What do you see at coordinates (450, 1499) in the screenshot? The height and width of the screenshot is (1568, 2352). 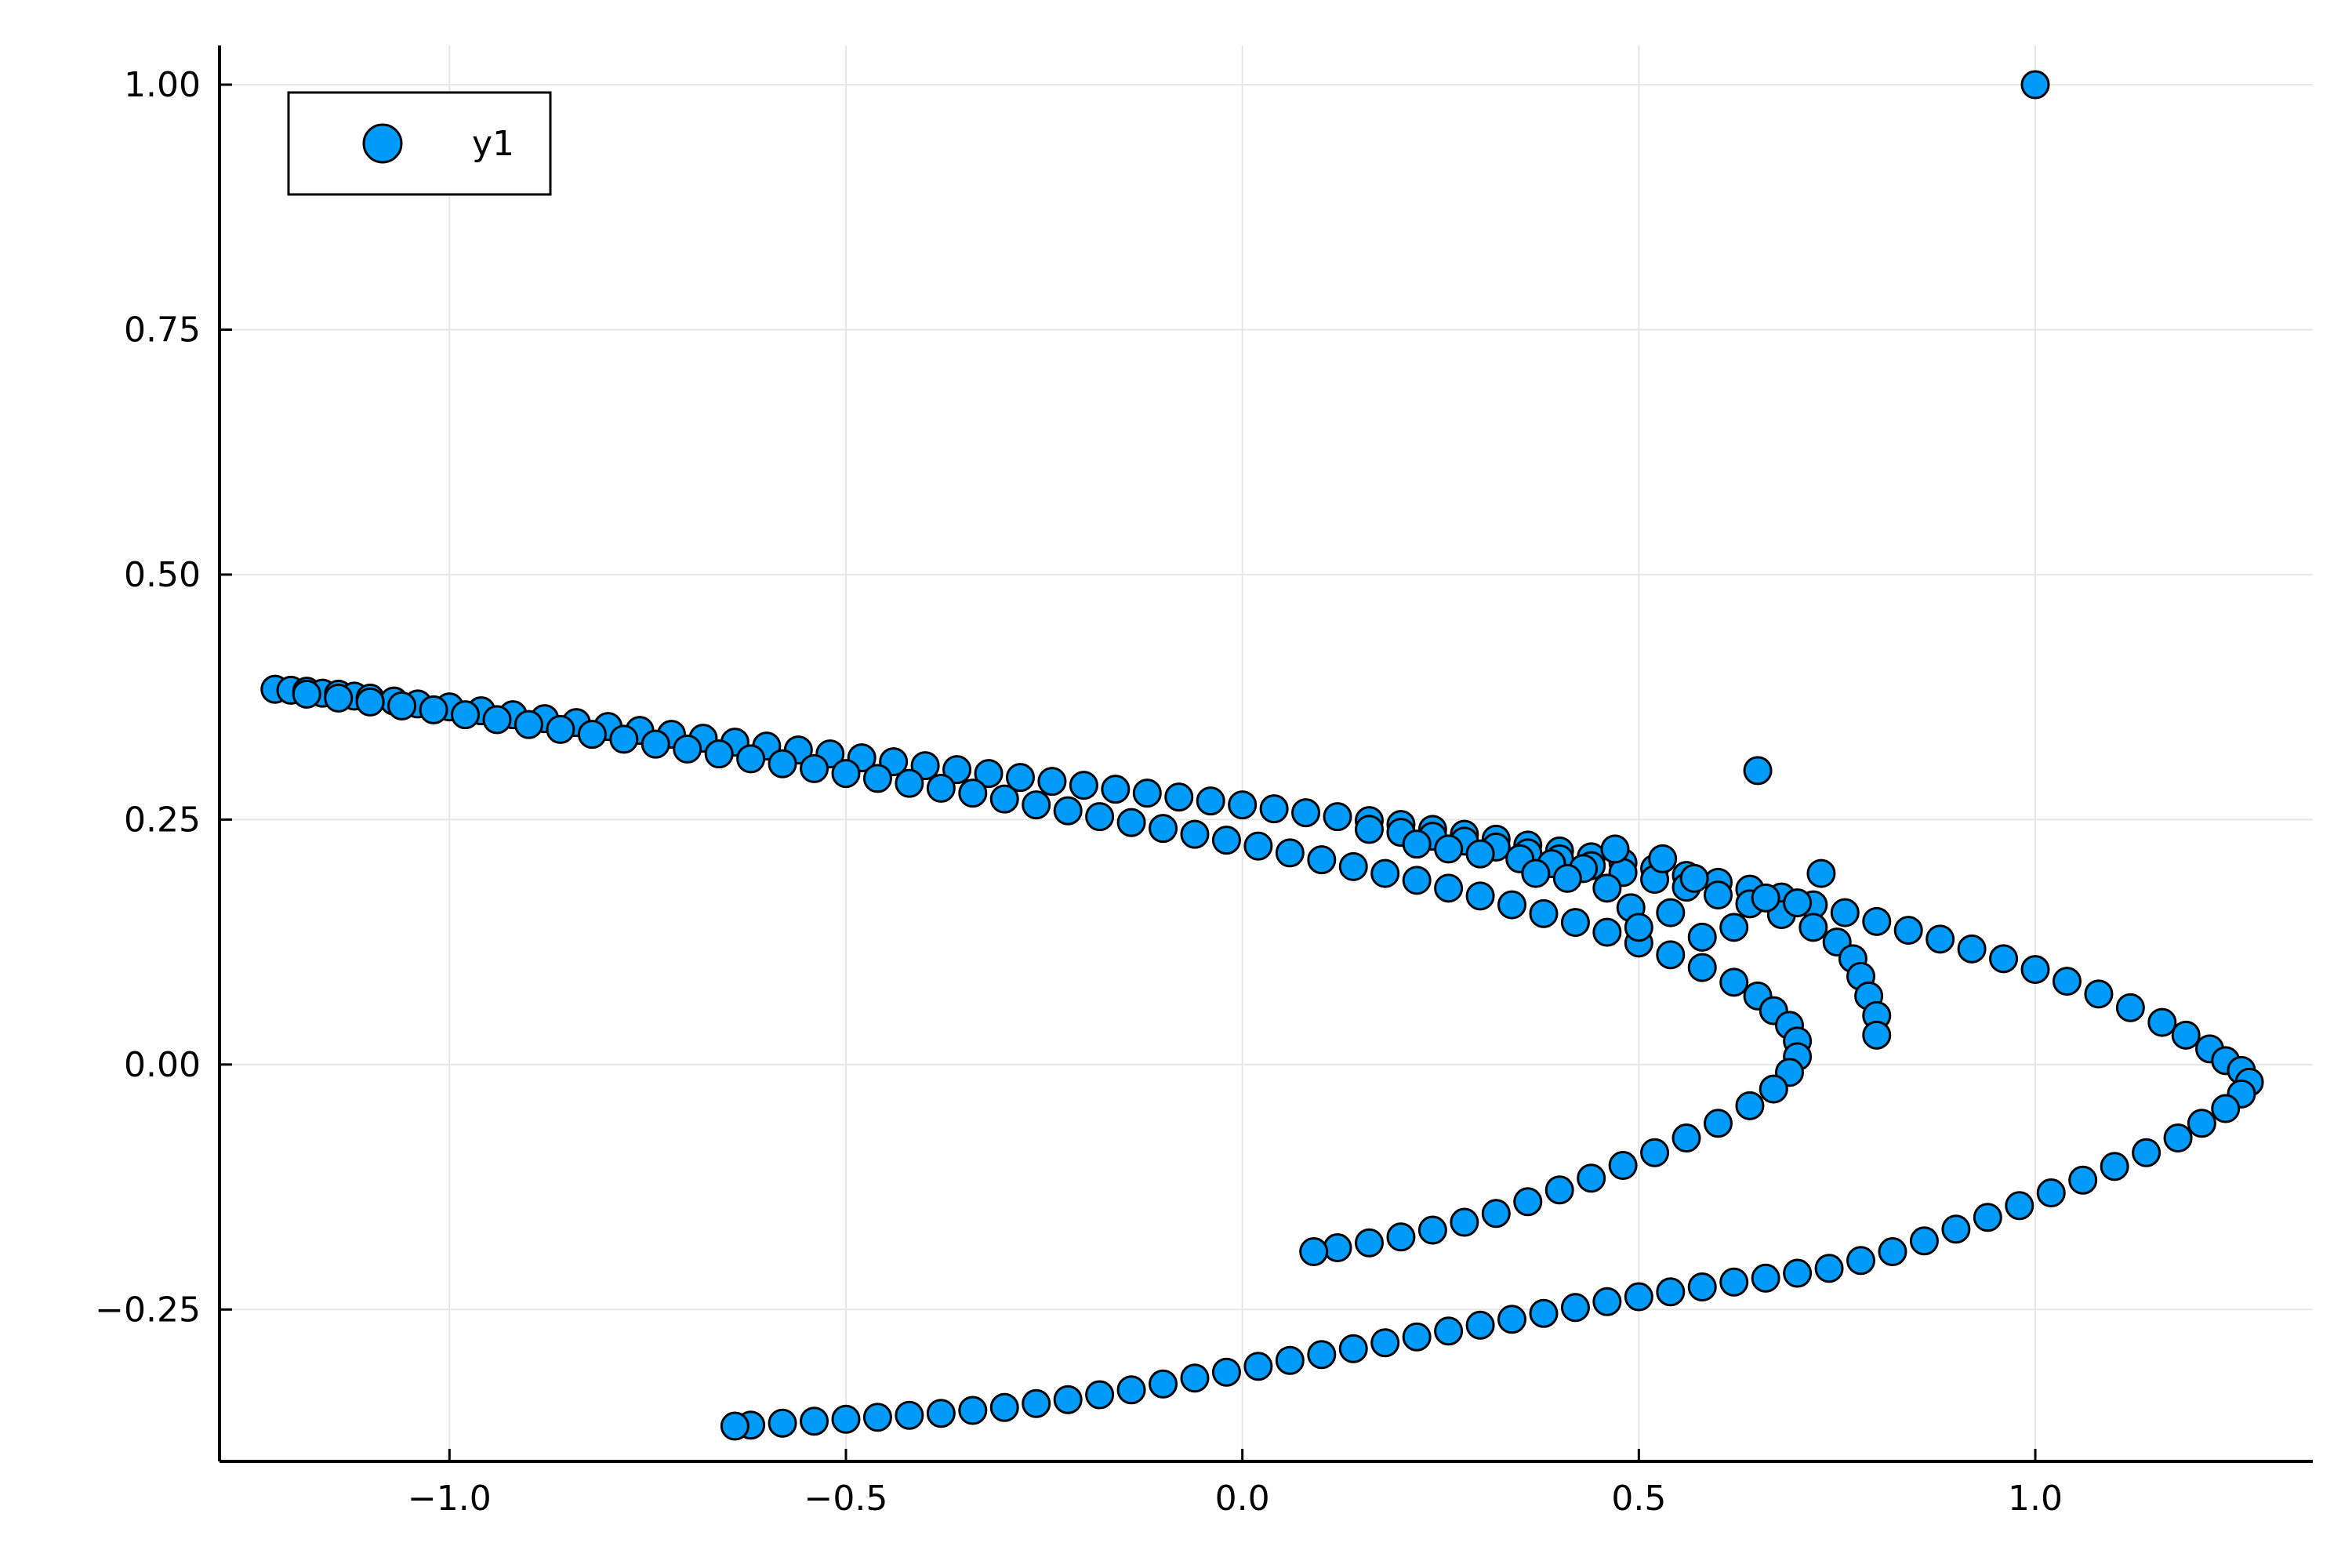 I see `x-tick-label: −1.0` at bounding box center [450, 1499].